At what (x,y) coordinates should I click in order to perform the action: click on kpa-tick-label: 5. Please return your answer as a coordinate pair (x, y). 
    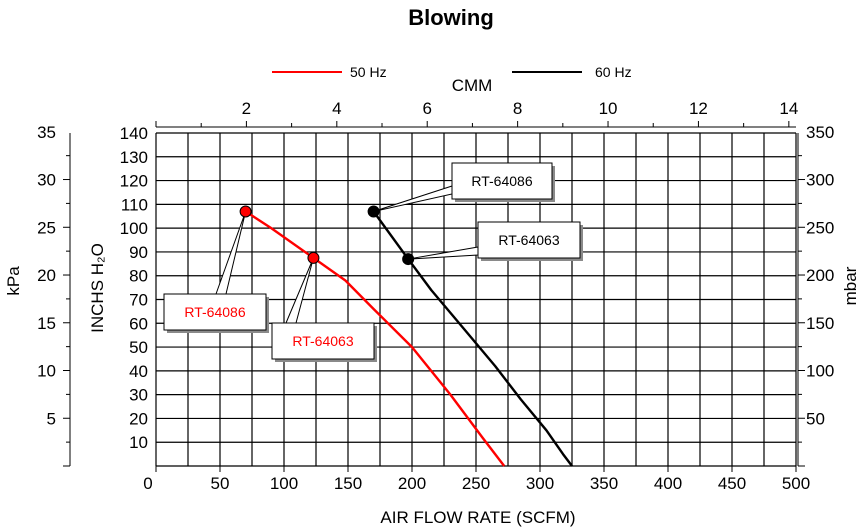
    Looking at the image, I should click on (51, 418).